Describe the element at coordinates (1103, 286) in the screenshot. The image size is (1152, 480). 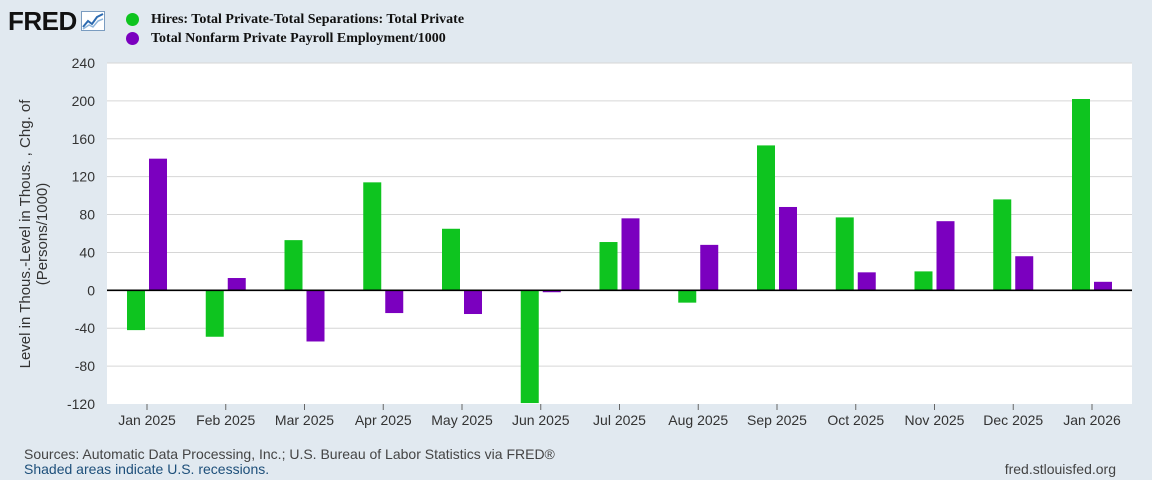
I see `bar-series2-jan-2026` at that location.